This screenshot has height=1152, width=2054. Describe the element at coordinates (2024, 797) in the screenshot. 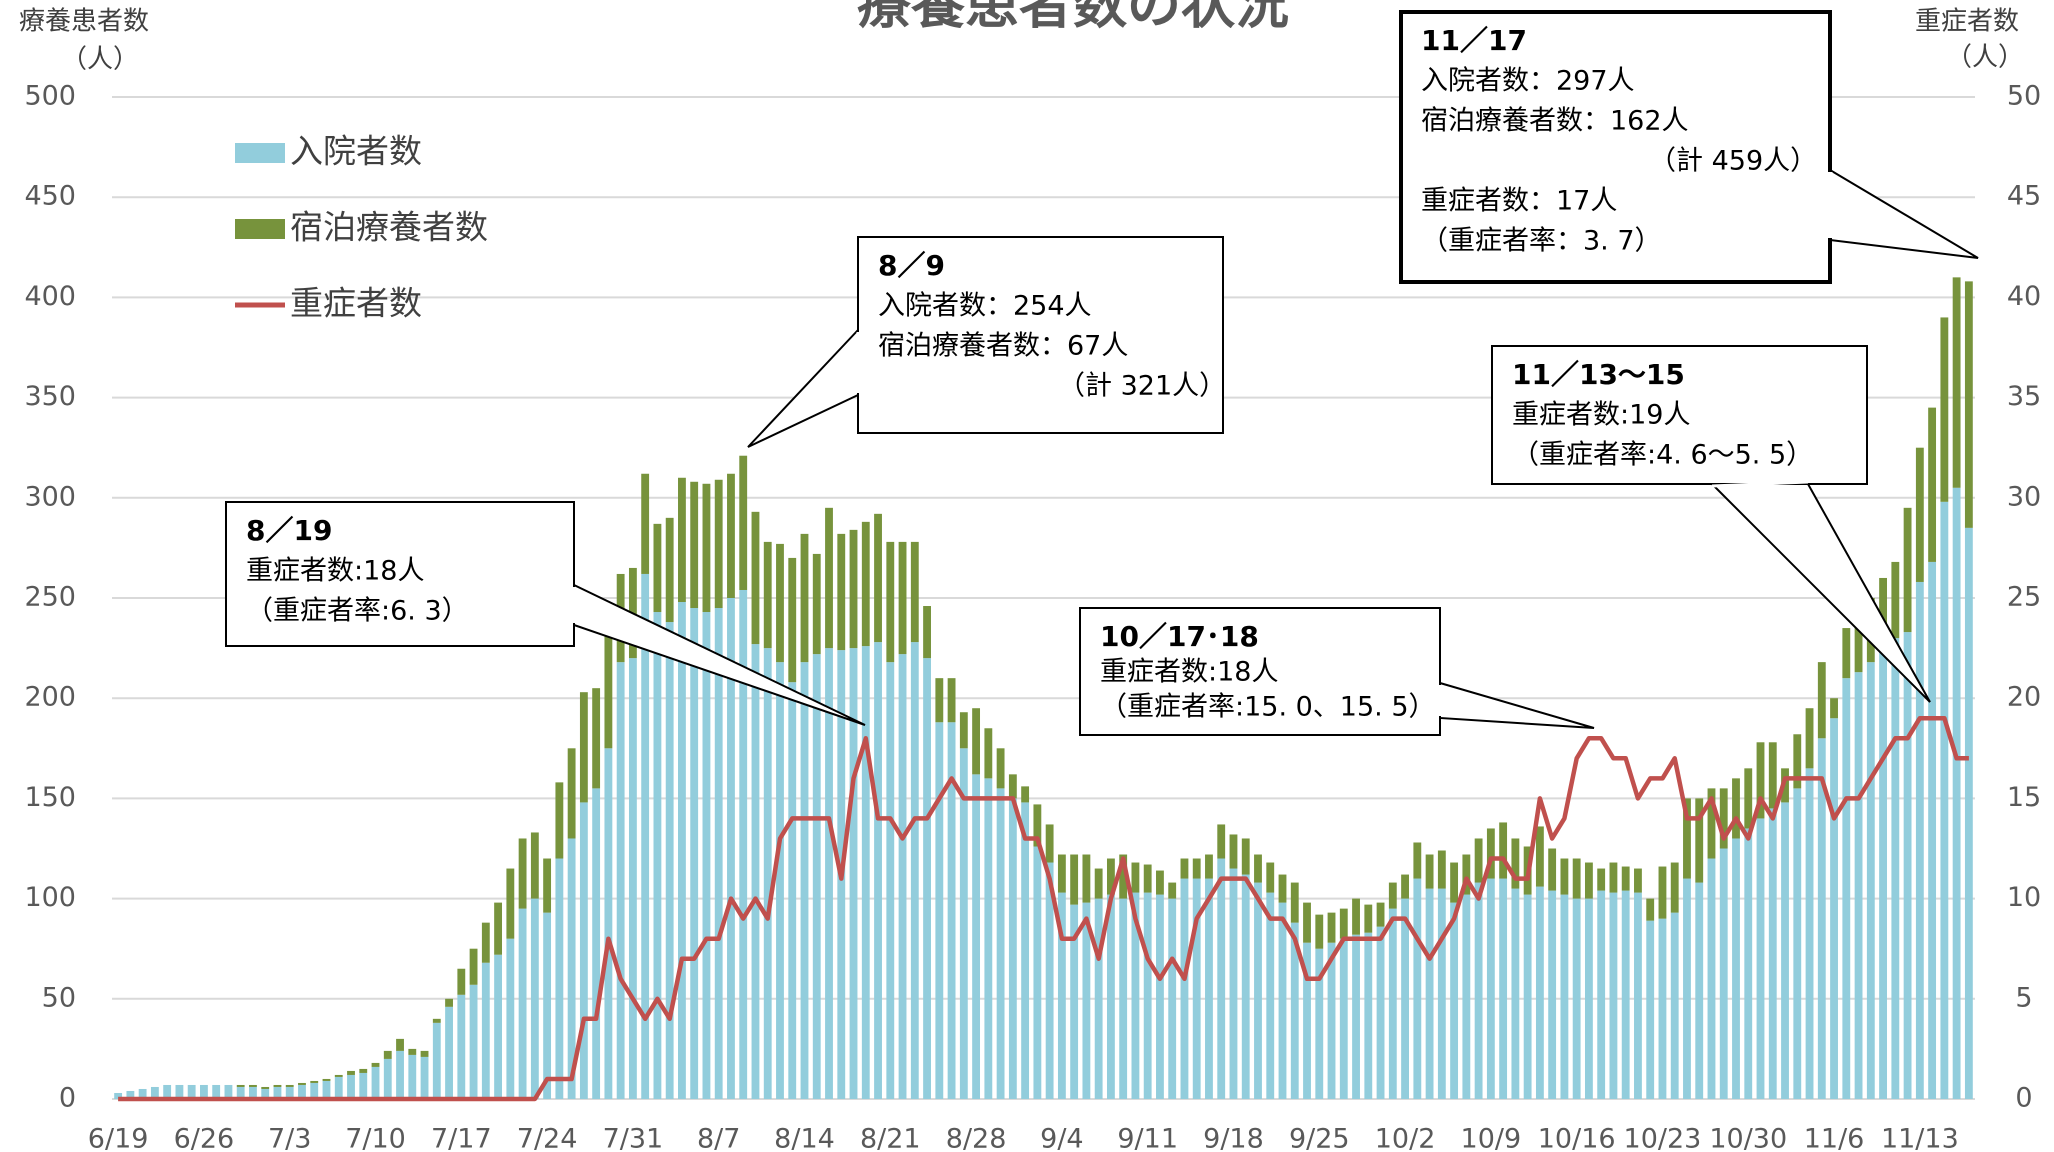

I see `y2-tick-label: 15` at that location.